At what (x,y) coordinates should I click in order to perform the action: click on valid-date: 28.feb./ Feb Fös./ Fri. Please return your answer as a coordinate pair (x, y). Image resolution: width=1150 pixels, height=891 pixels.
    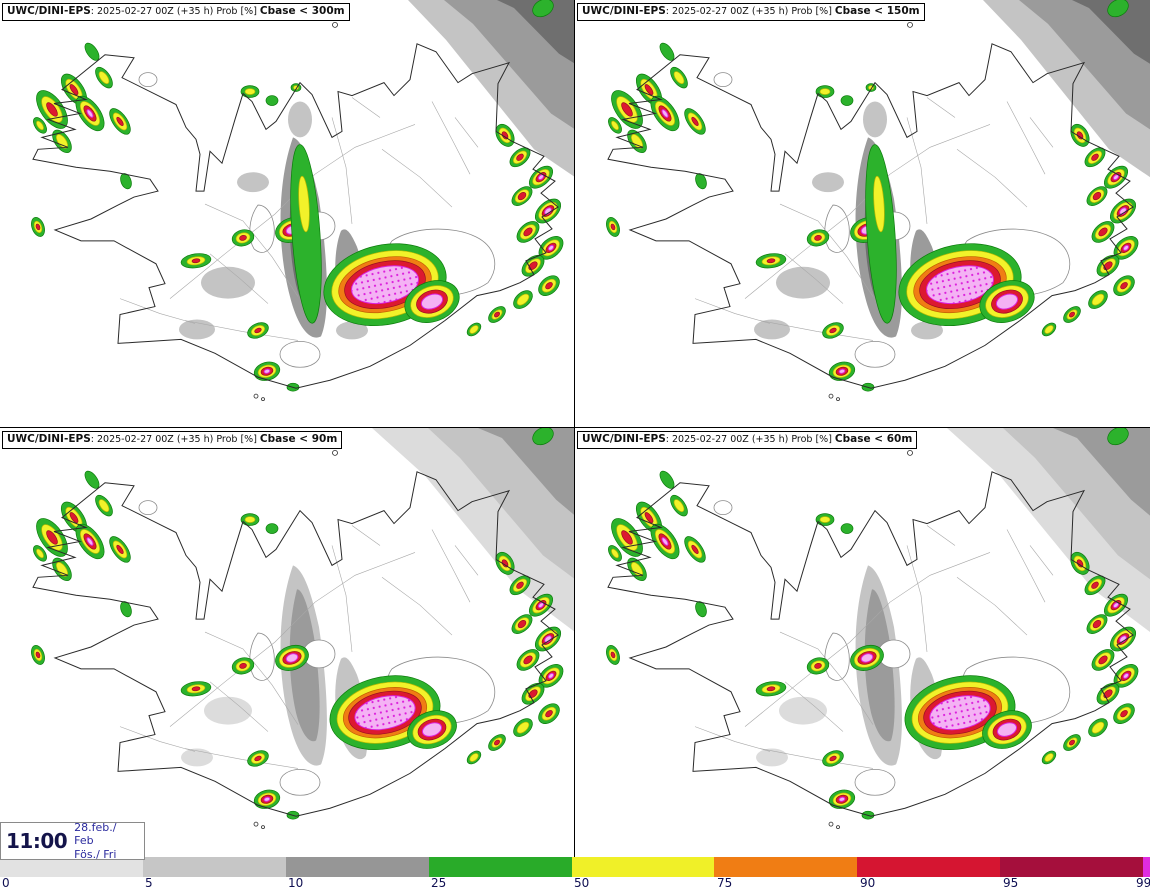
    Looking at the image, I should click on (106, 841).